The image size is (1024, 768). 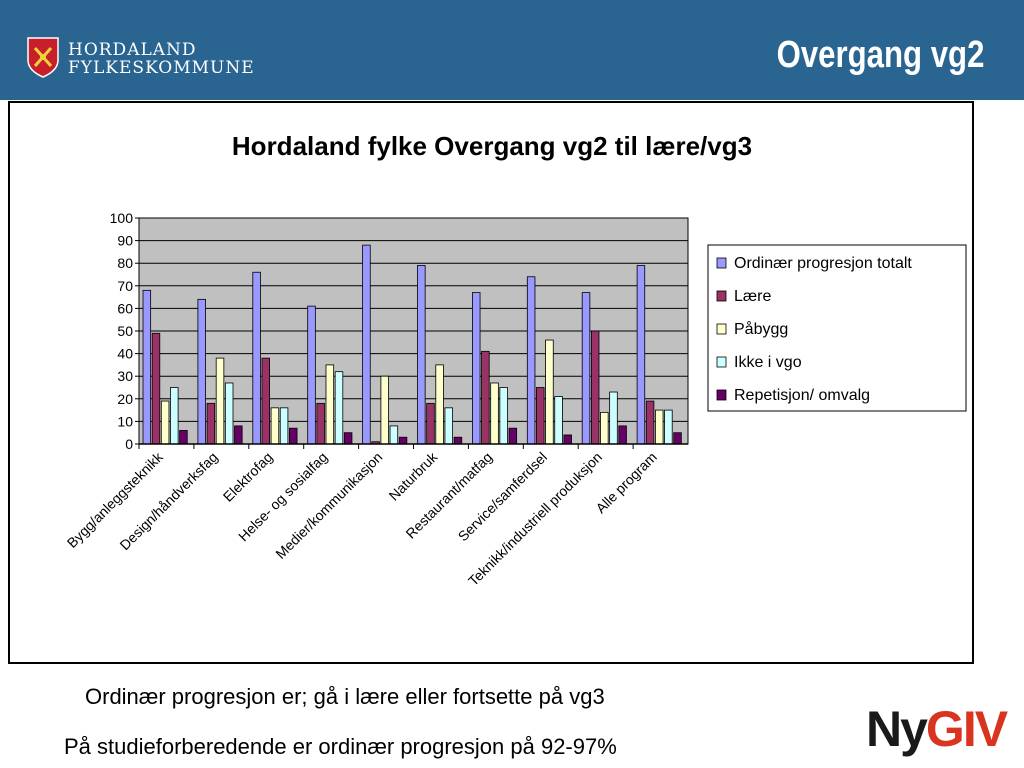 What do you see at coordinates (125, 286) in the screenshot?
I see `y-tick-label: 70` at bounding box center [125, 286].